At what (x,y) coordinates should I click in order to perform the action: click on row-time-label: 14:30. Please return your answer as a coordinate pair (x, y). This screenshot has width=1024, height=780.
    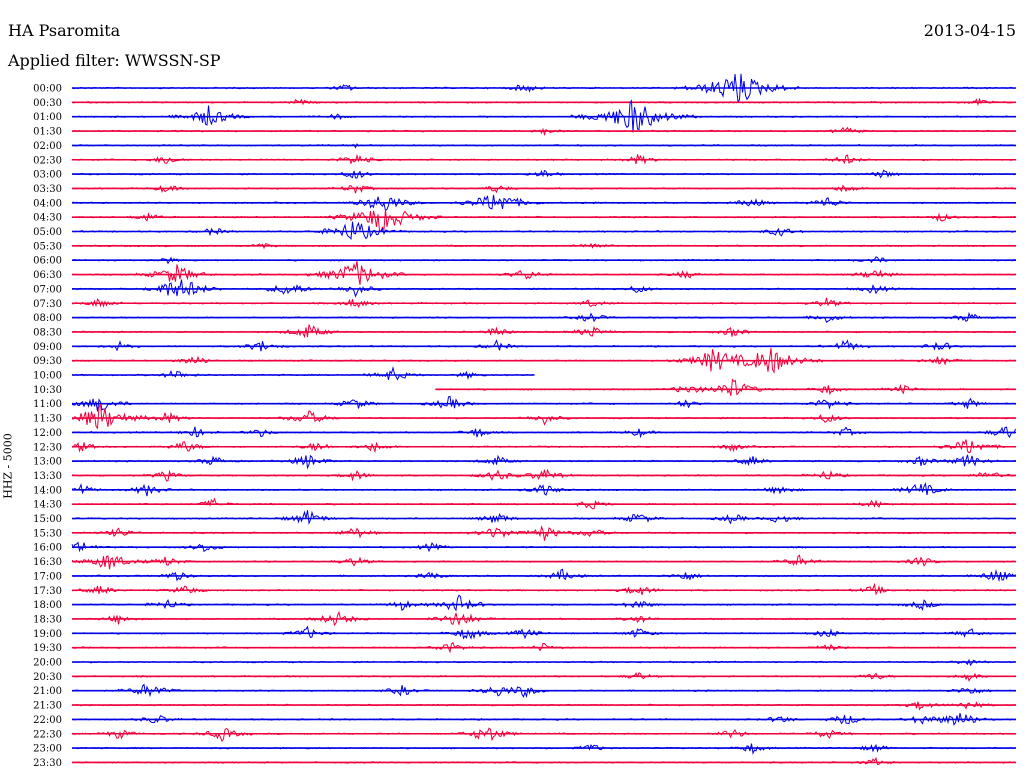
    Looking at the image, I should click on (47, 505).